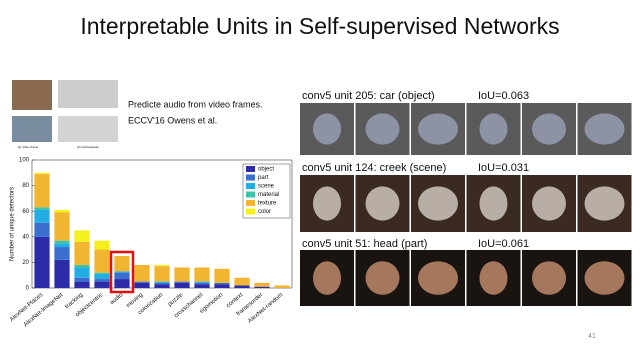  I want to click on note: ECCV'16 Owens et al., so click(172, 120).